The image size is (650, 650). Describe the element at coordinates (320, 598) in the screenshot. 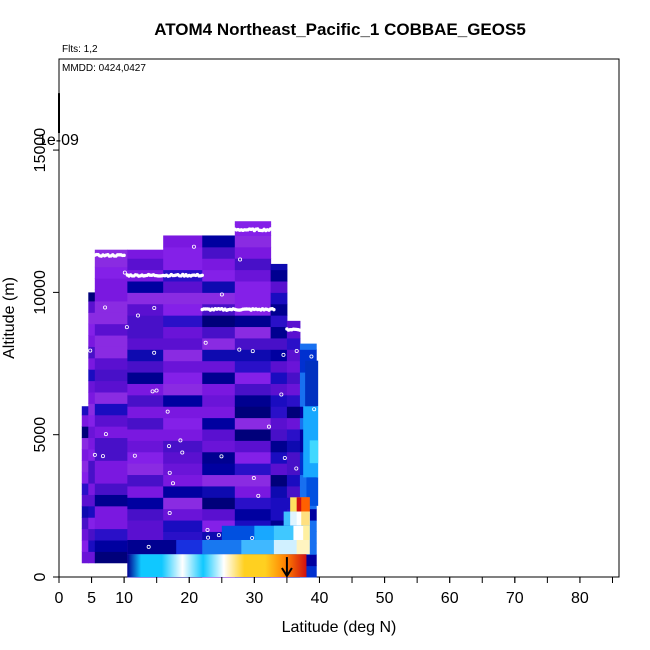

I see `x-tick-label: 40` at that location.